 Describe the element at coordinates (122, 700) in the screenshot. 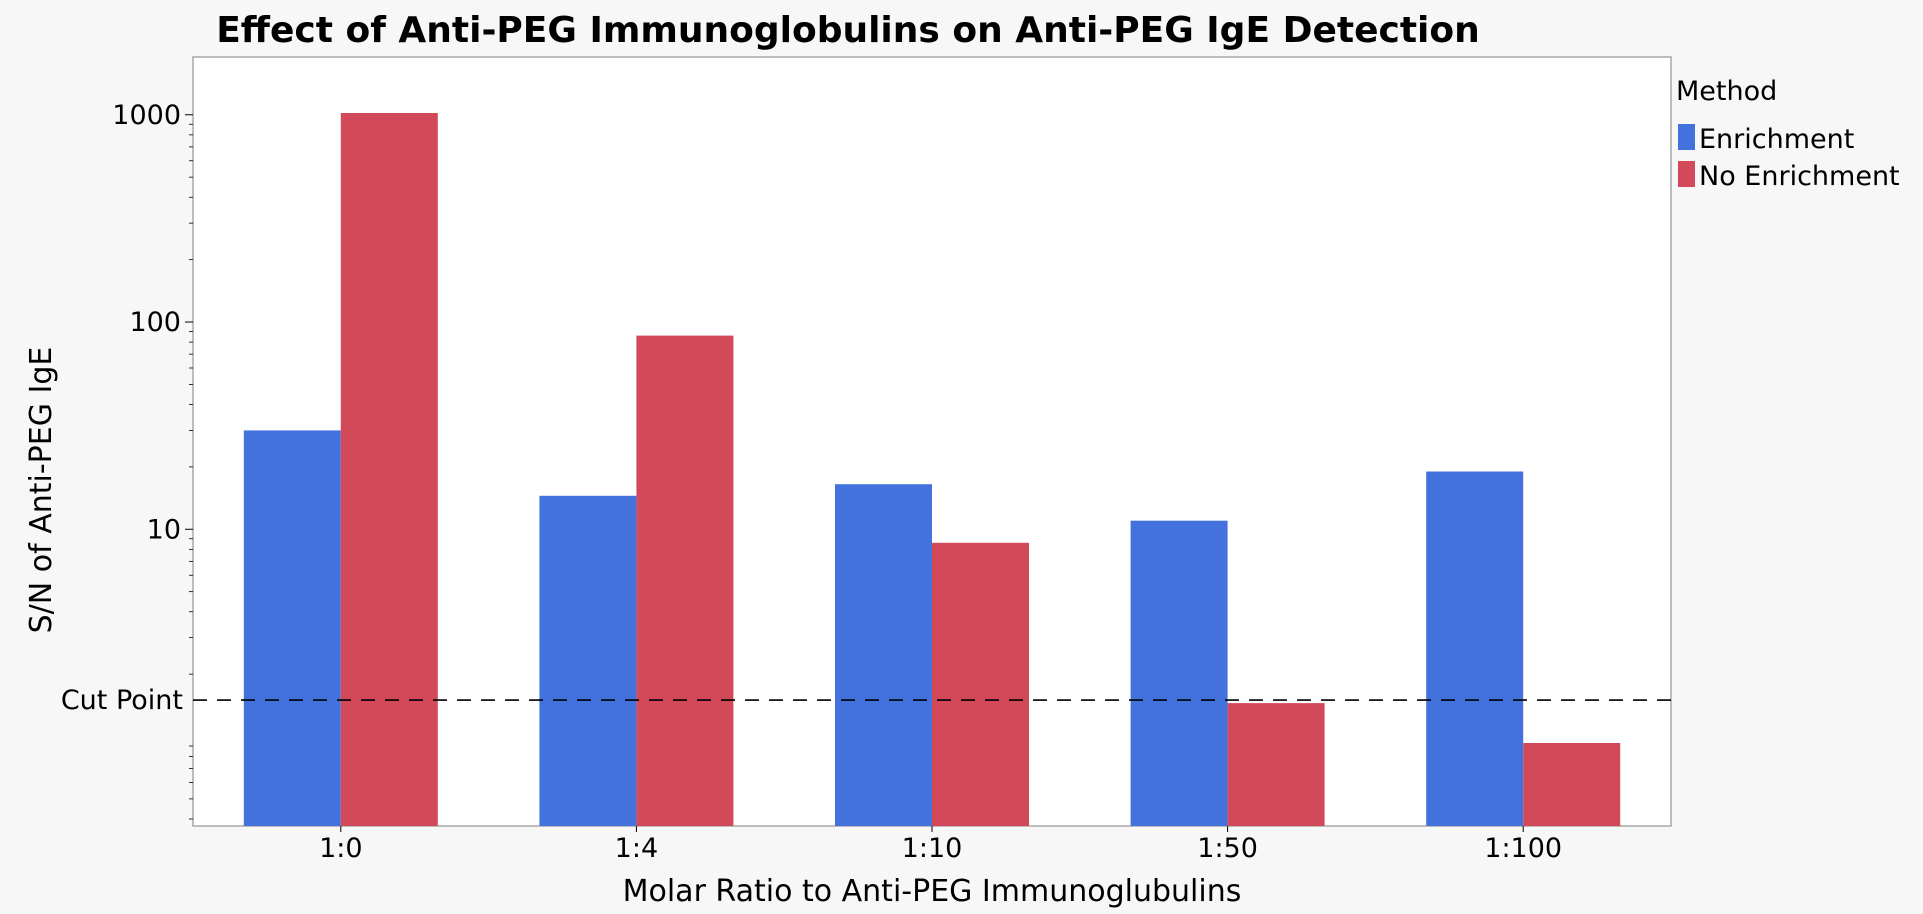

I see `cut-point-label: Cut Point` at that location.